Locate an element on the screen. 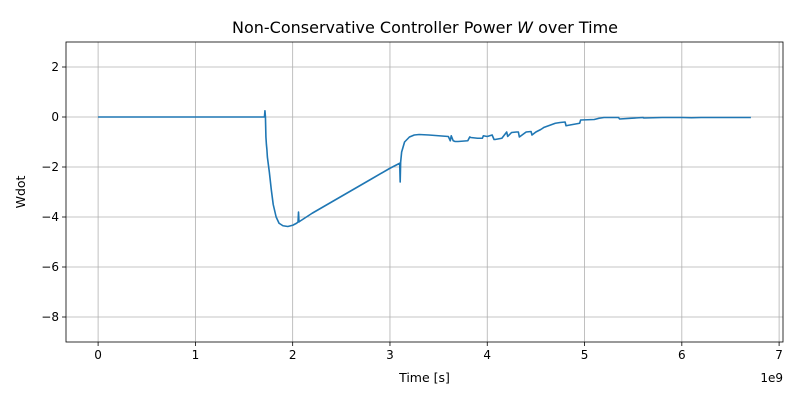 Image resolution: width=800 pixels, height=400 pixels. x-axis-label: Time [s] is located at coordinates (424, 377).